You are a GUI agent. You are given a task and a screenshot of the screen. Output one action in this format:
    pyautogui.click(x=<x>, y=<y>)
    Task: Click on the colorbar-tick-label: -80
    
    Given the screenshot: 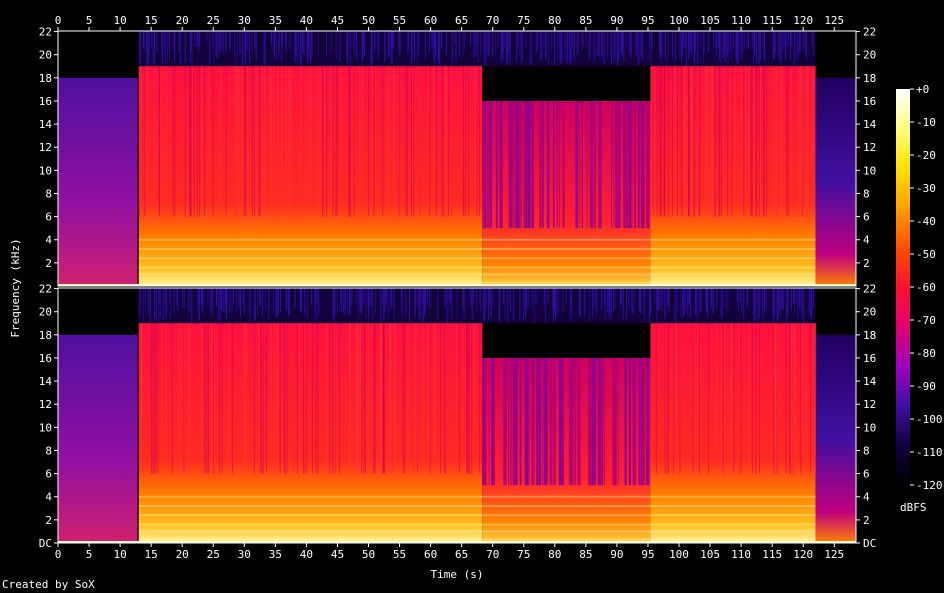 What is the action you would take?
    pyautogui.click(x=926, y=353)
    